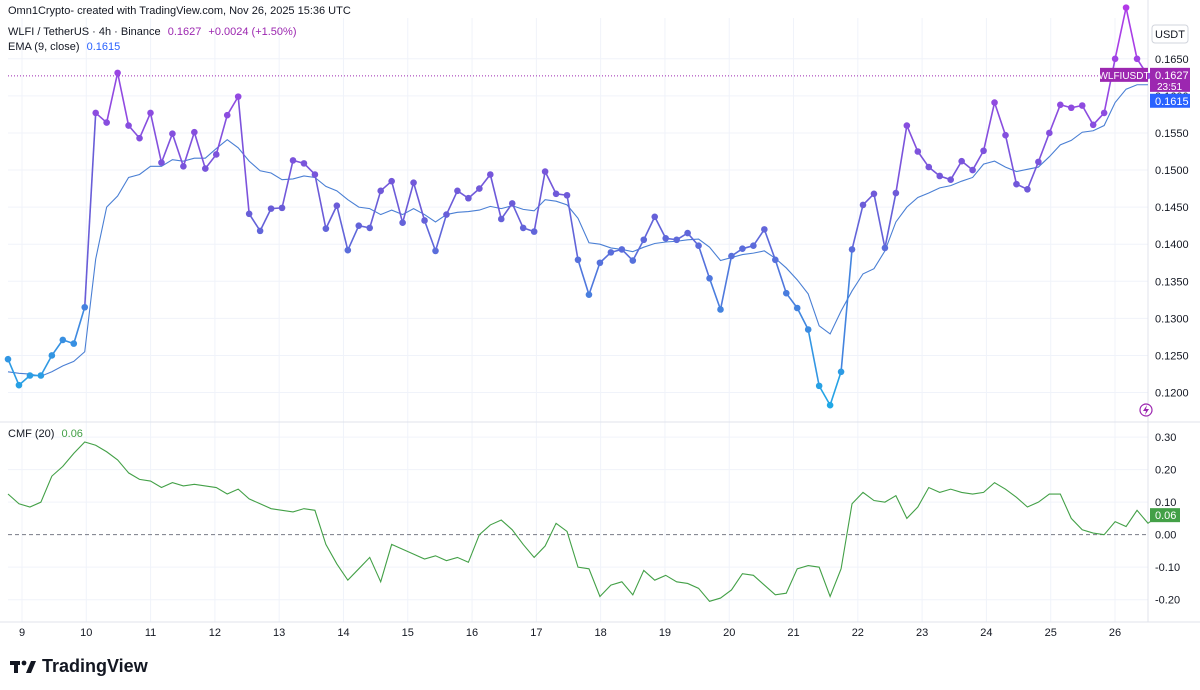 The width and height of the screenshot is (1200, 690). Describe the element at coordinates (1165, 438) in the screenshot. I see `cmf-tick-label: 0.30` at that location.